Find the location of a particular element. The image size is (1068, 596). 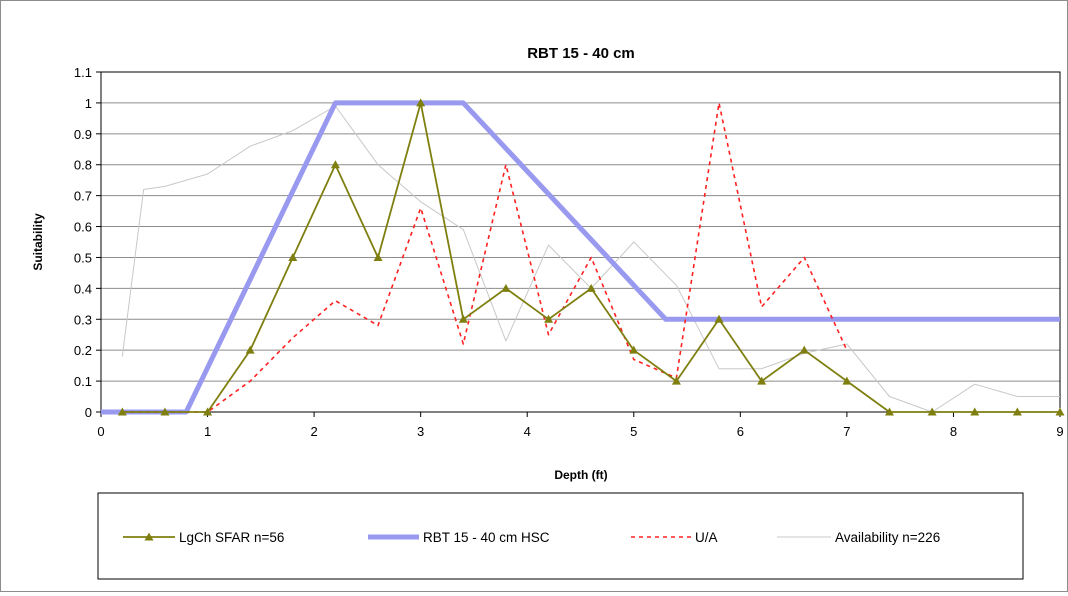

x-tick-label: 0 is located at coordinates (100, 431).